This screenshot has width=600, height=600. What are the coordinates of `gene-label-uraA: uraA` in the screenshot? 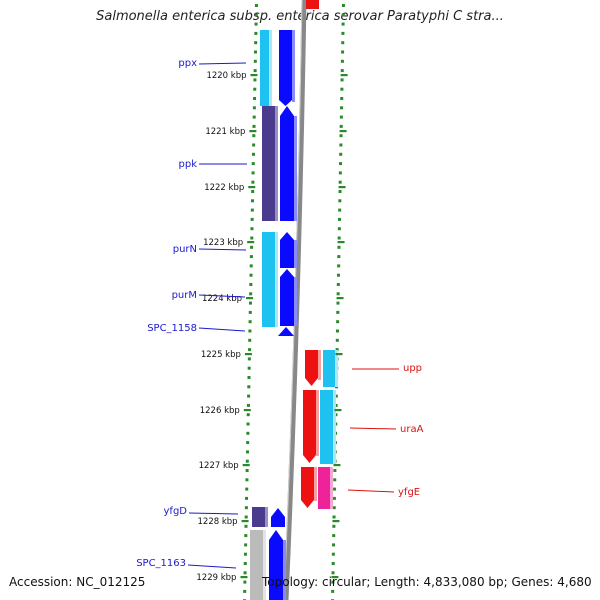 It's located at (412, 429).